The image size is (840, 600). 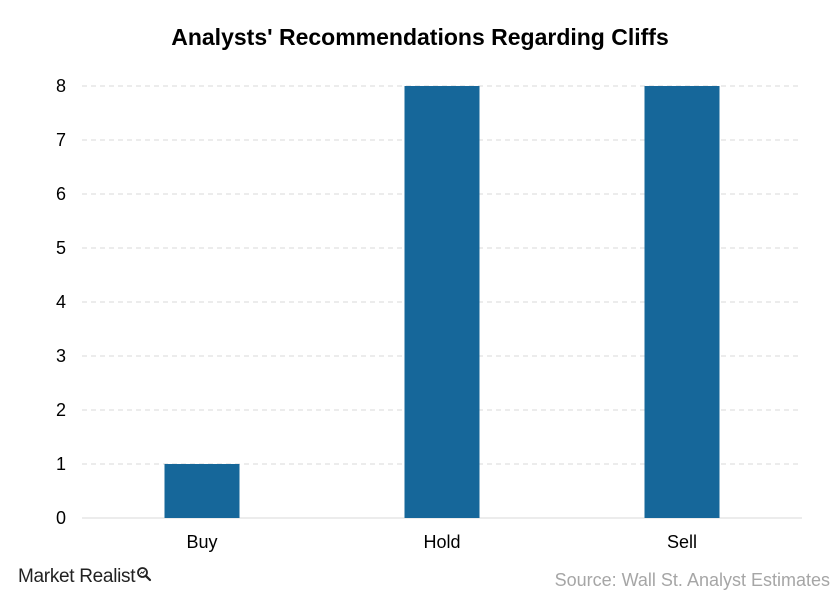 I want to click on y-tick-label: 8, so click(x=61, y=86).